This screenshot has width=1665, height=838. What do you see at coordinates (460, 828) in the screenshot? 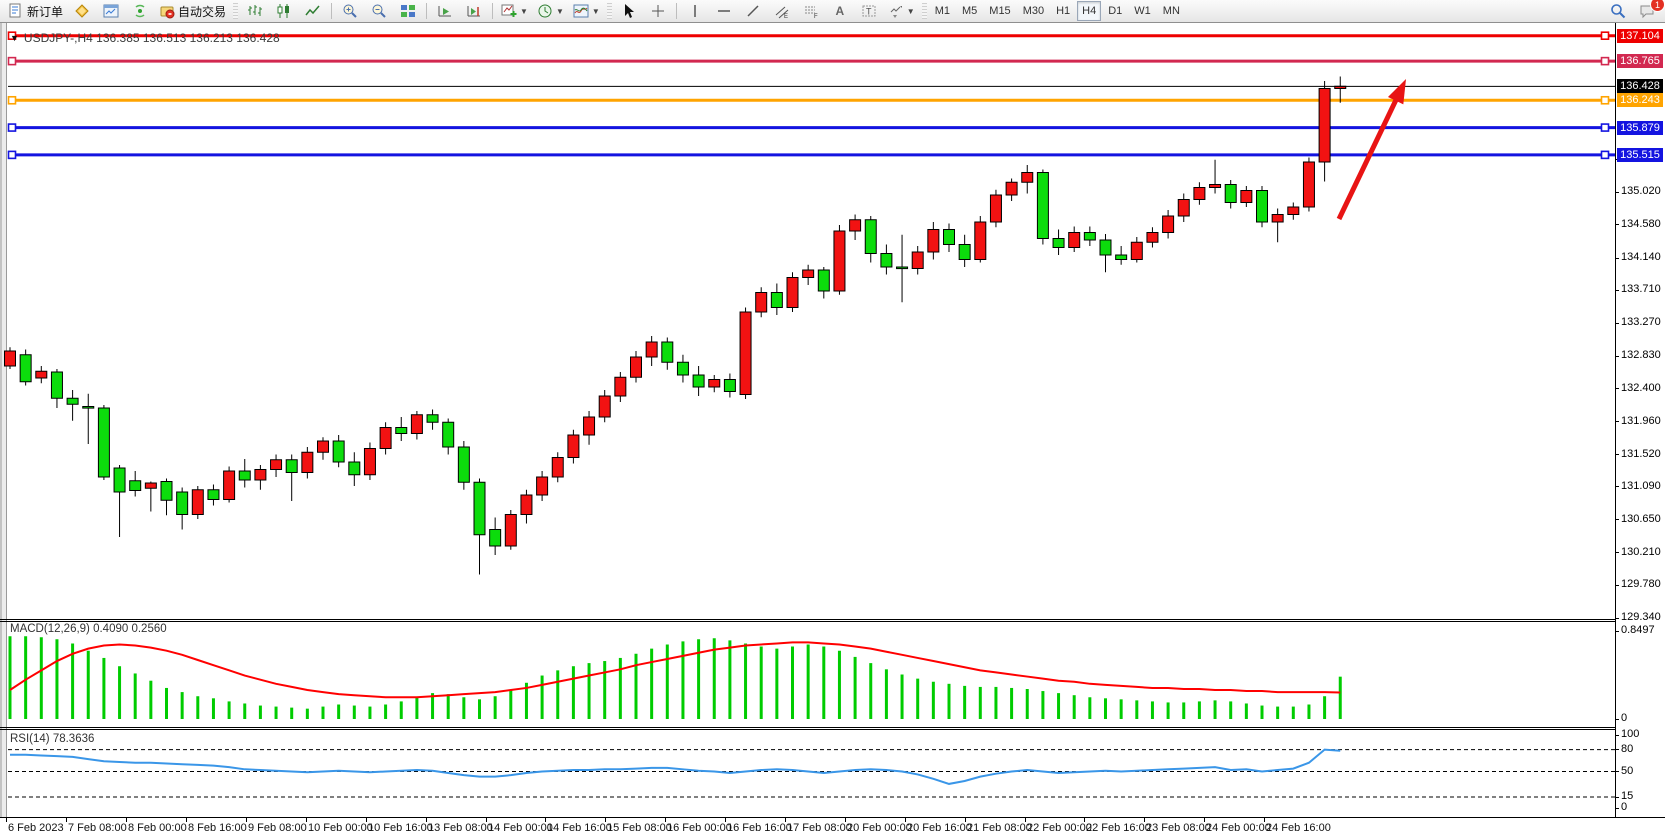
I see `time-label: 13 Feb 08:00` at bounding box center [460, 828].